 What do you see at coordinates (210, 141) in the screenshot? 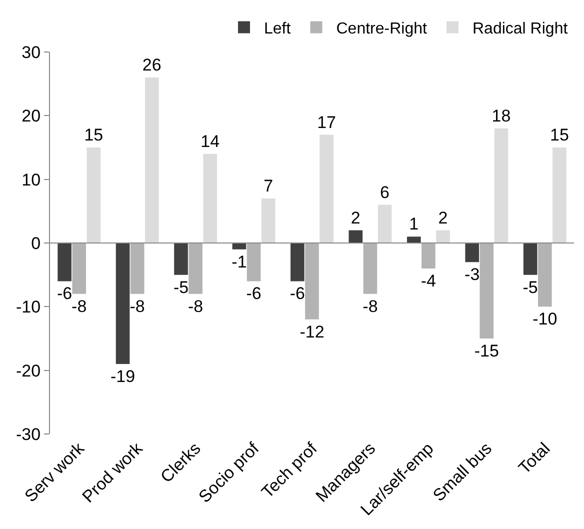
I see `data-label: 14` at bounding box center [210, 141].